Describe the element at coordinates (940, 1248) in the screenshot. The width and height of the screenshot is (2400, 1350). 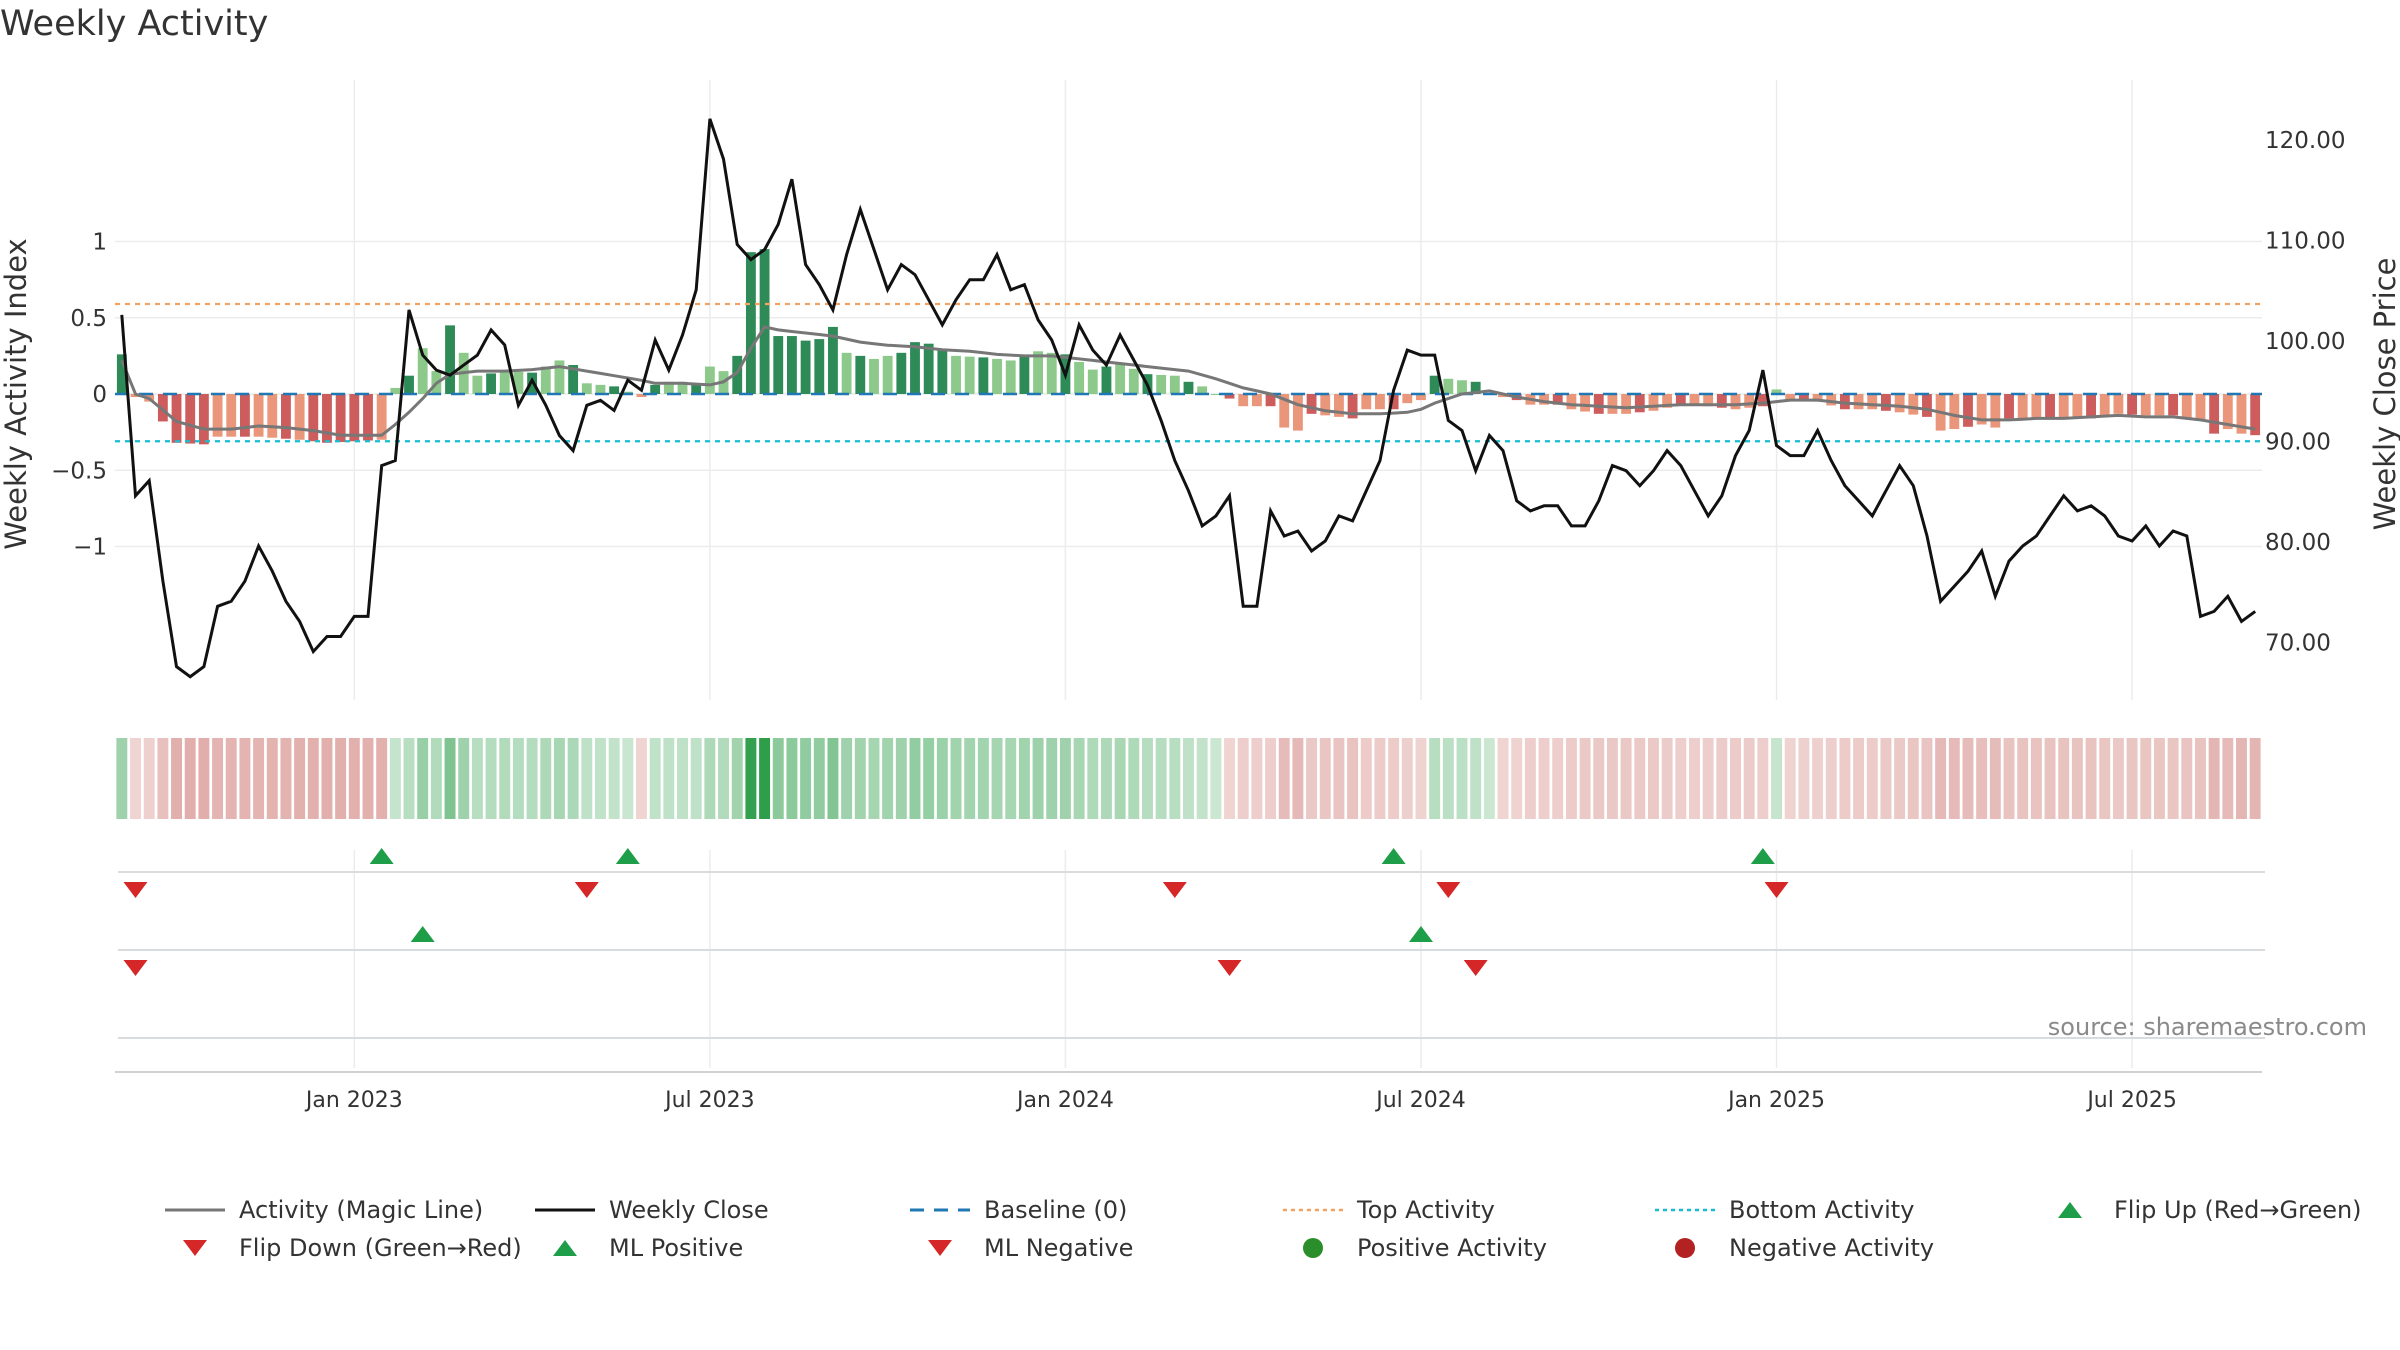
I see `legend-symbol-tri-down` at that location.